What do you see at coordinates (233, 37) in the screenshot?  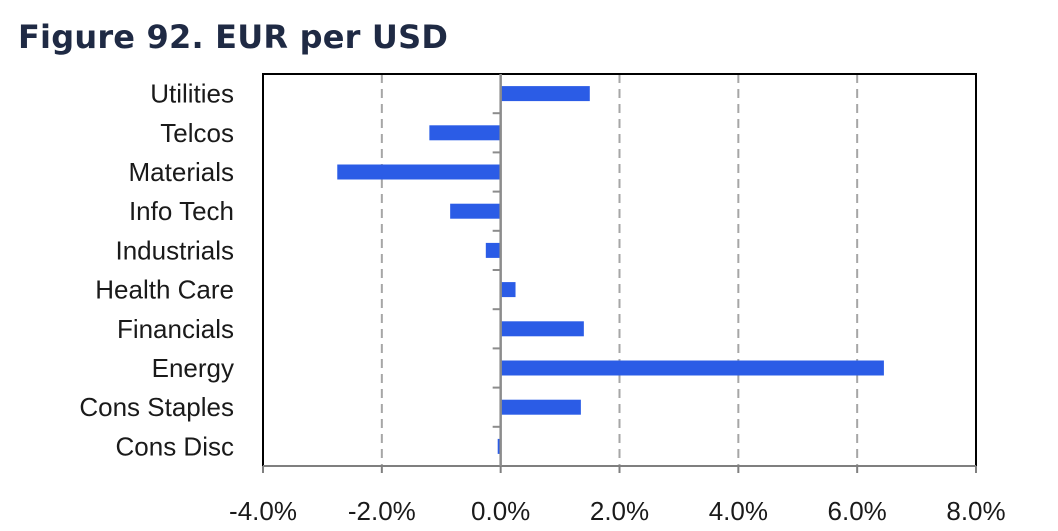 I see `chart-title: Figure 92. EUR per USD` at bounding box center [233, 37].